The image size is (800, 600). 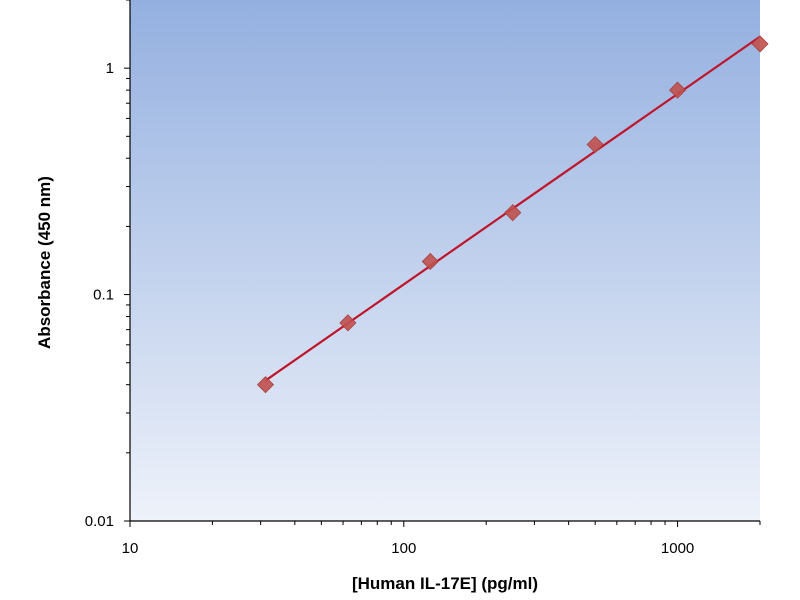 What do you see at coordinates (99, 521) in the screenshot?
I see `y-tick-label: 0.01` at bounding box center [99, 521].